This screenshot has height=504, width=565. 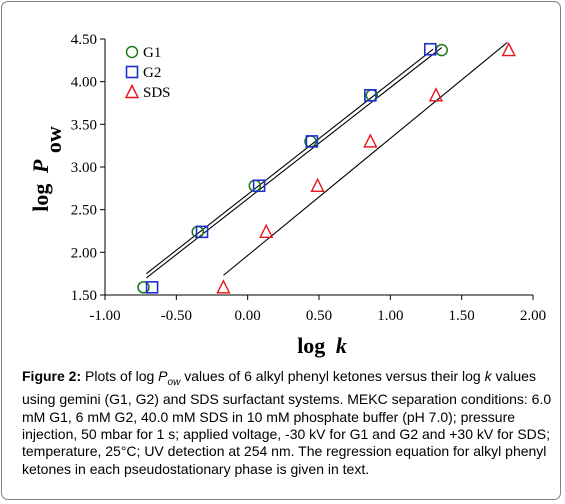 What do you see at coordinates (104, 316) in the screenshot?
I see `x-tick-label: -1.00` at bounding box center [104, 316].